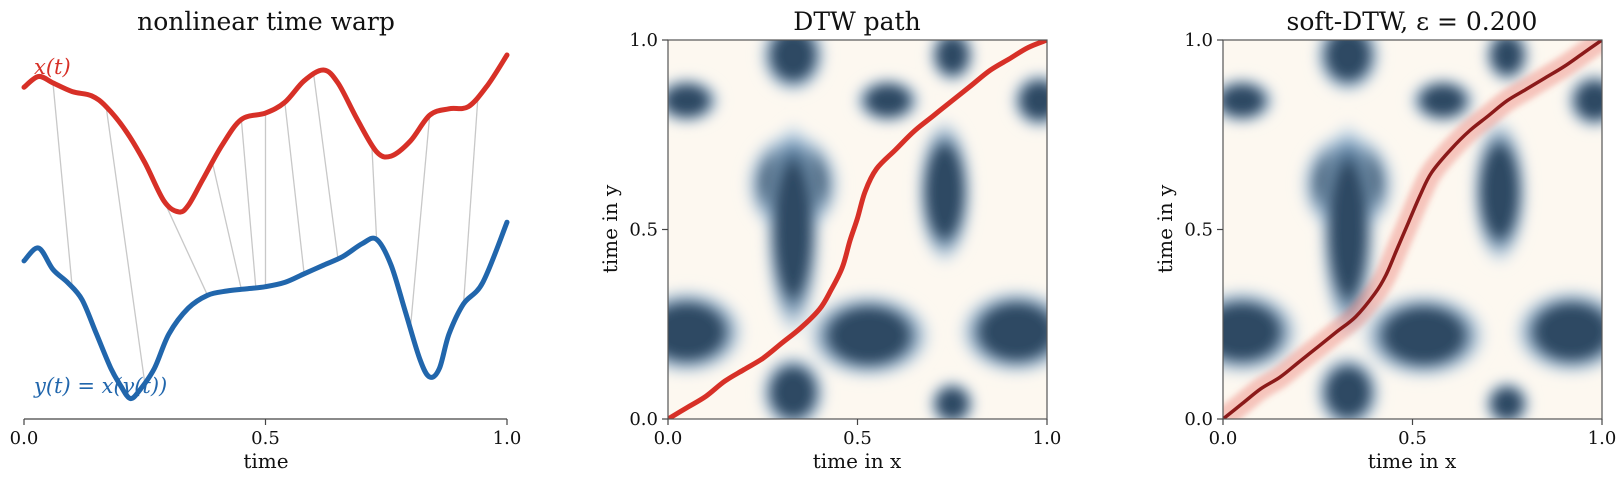 The image size is (1623, 479). Describe the element at coordinates (266, 21) in the screenshot. I see `chart-title: nonlinear time warp` at that location.